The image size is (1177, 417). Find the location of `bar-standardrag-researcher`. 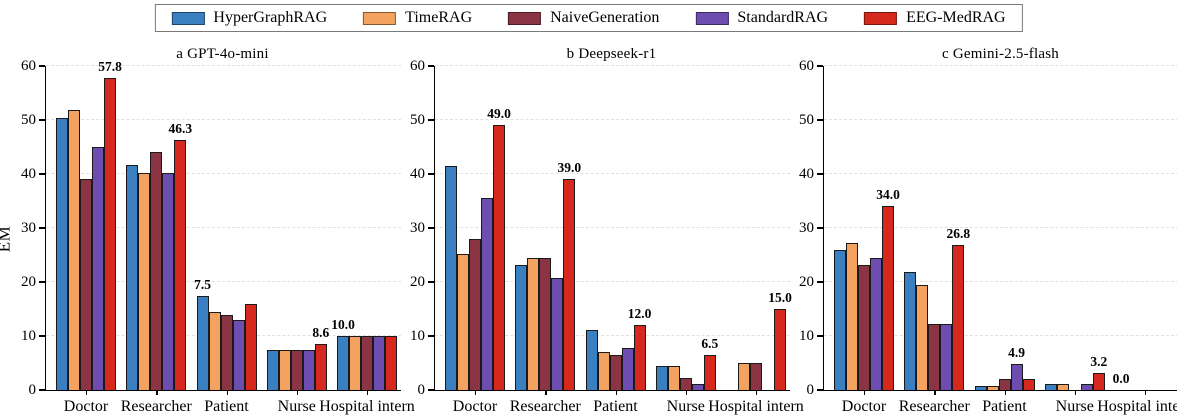

bar-standardrag-researcher is located at coordinates (946, 357).